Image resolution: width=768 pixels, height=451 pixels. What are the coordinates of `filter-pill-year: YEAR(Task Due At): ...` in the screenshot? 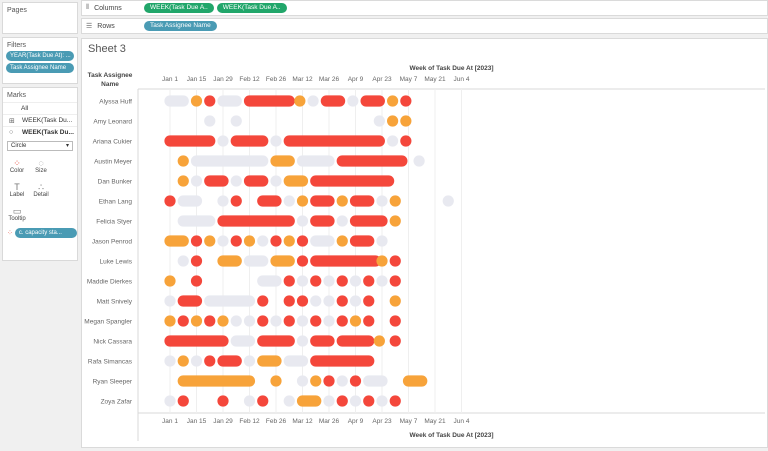 It's located at (40, 56).